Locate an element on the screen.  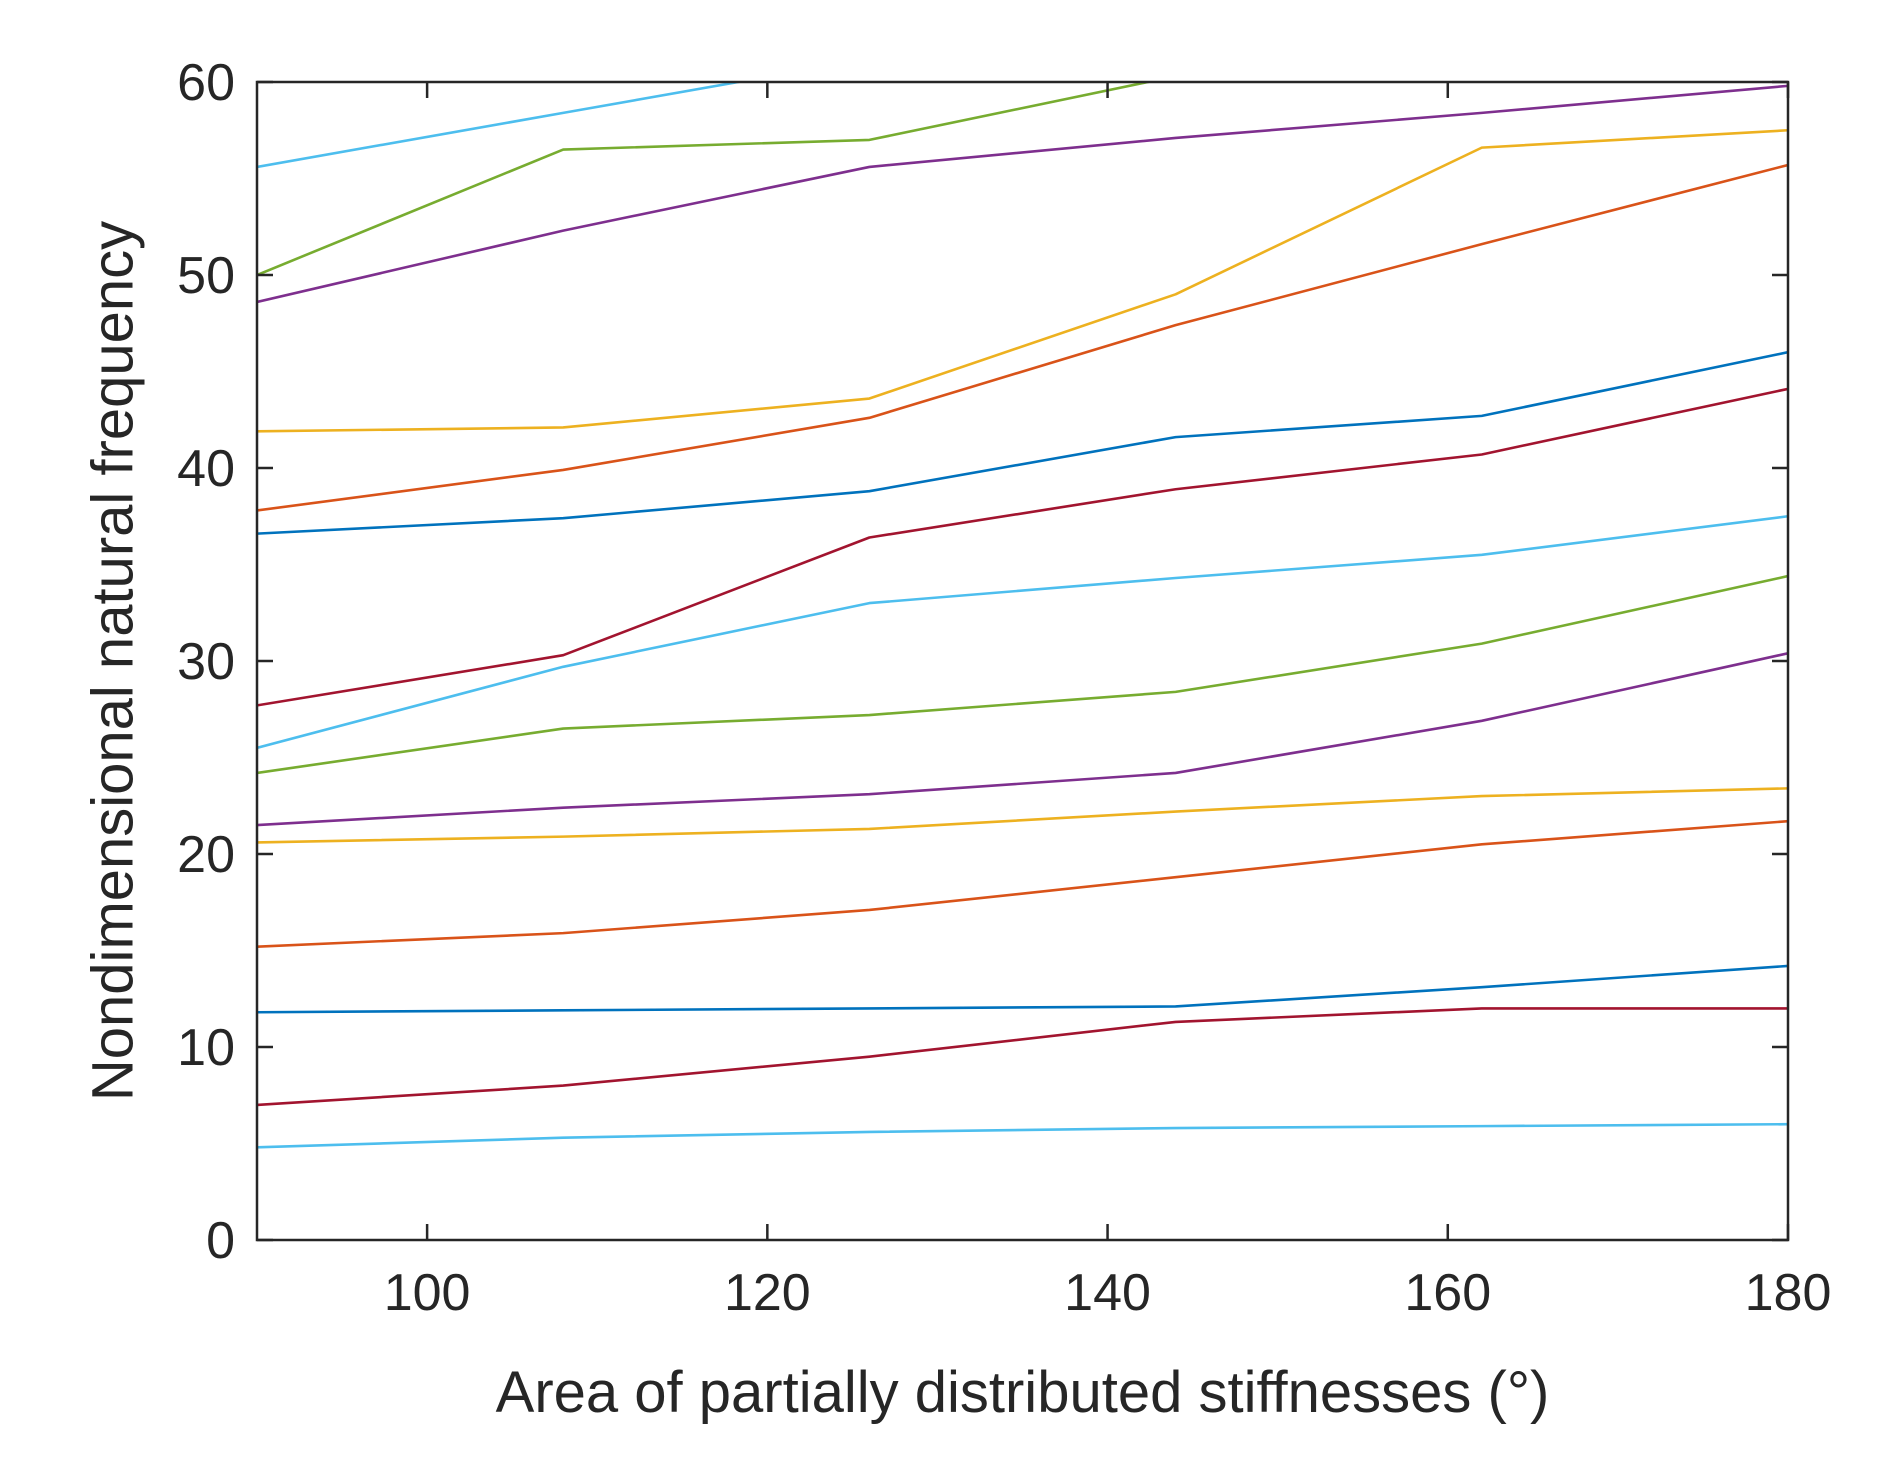
y-tick-label-40: 40 is located at coordinates (206, 469).